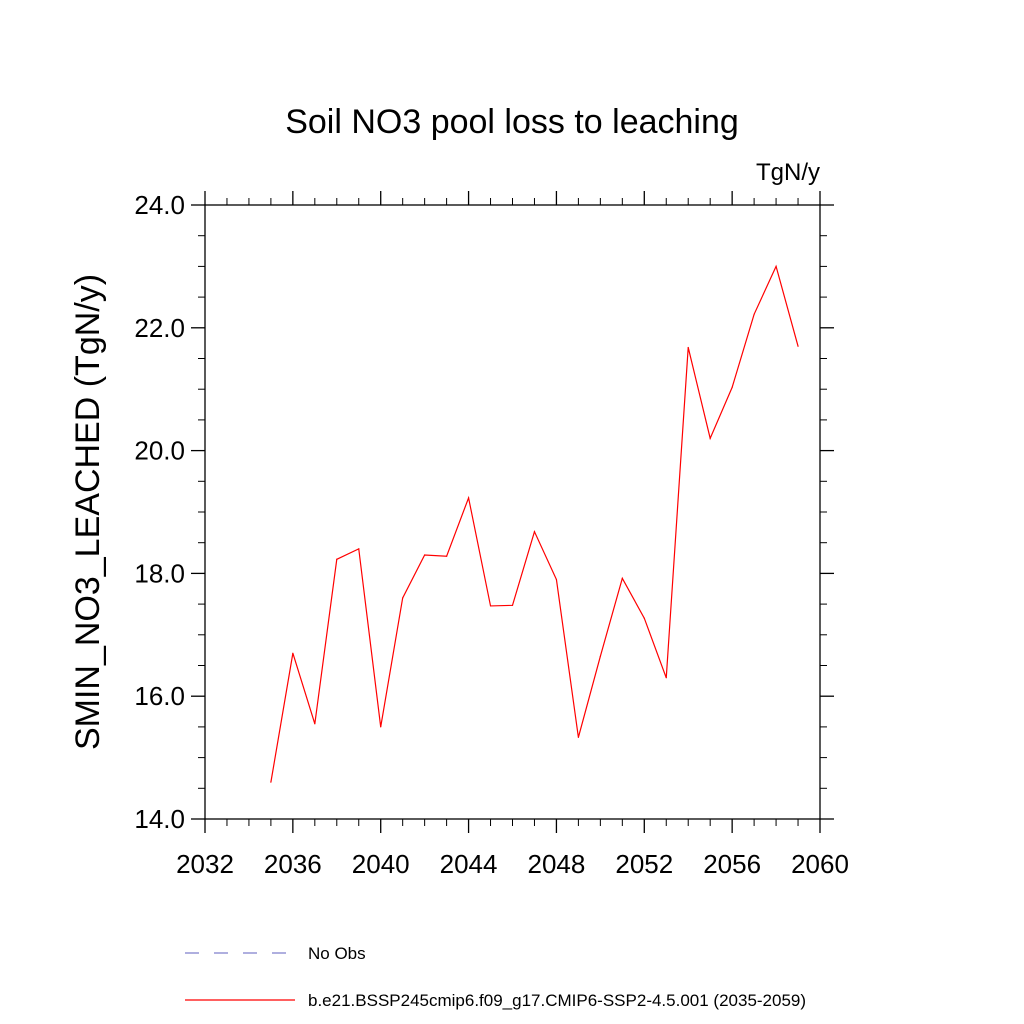  Describe the element at coordinates (159, 696) in the screenshot. I see `y-tick-label: 16.0` at that location.